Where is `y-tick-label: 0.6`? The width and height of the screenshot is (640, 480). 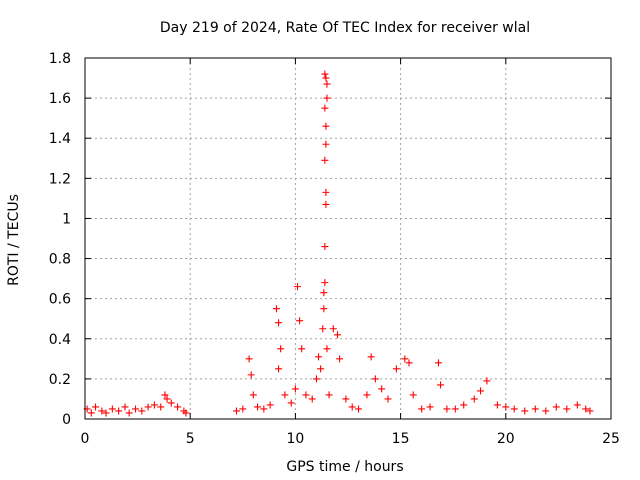 y-tick-label: 0.6 is located at coordinates (60, 300).